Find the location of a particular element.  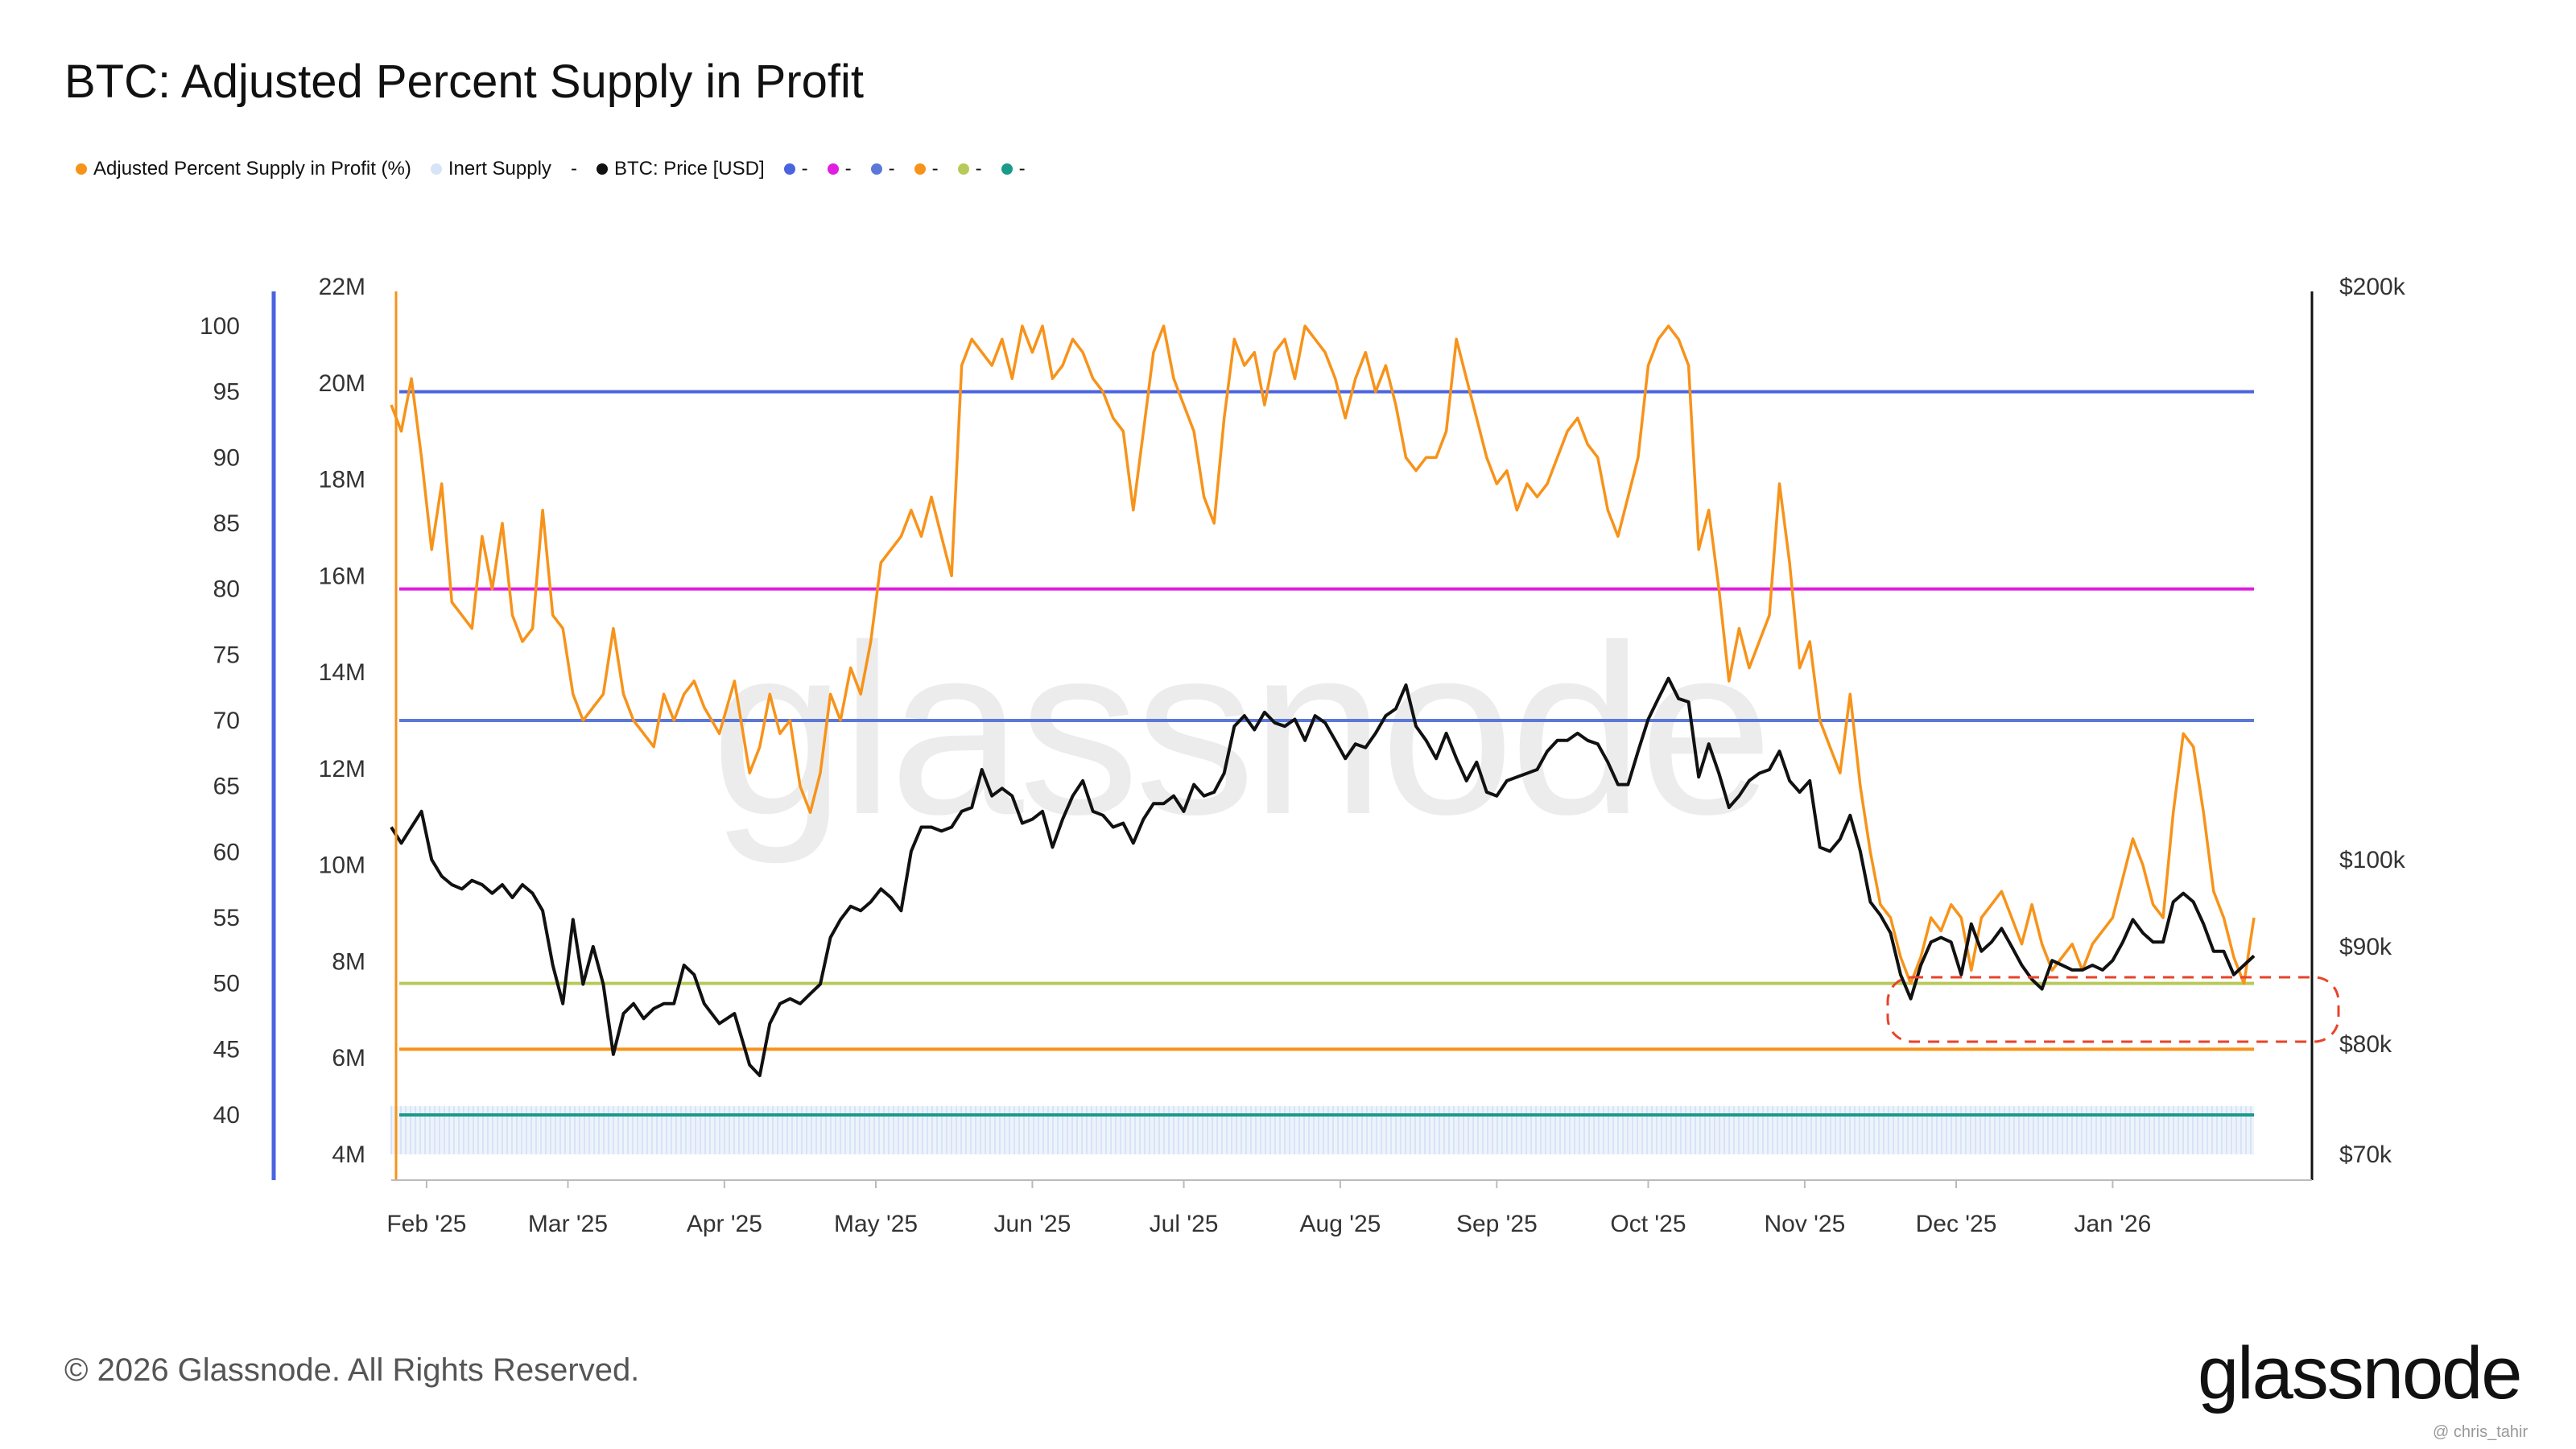

supply-tick-label: 22M is located at coordinates (342, 287).